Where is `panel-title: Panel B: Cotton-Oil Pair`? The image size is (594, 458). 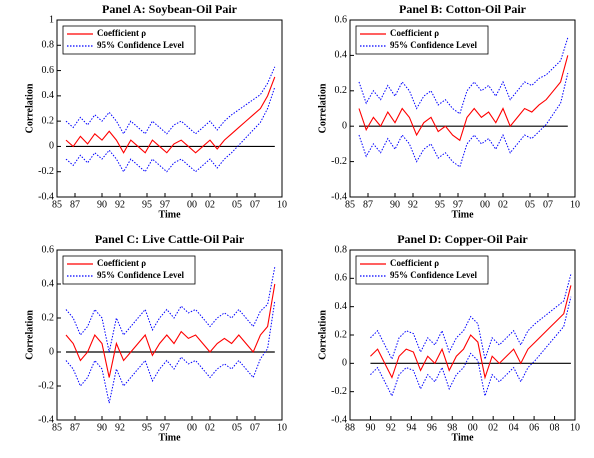
panel-title: Panel B: Cotton-Oil Pair is located at coordinates (463, 9).